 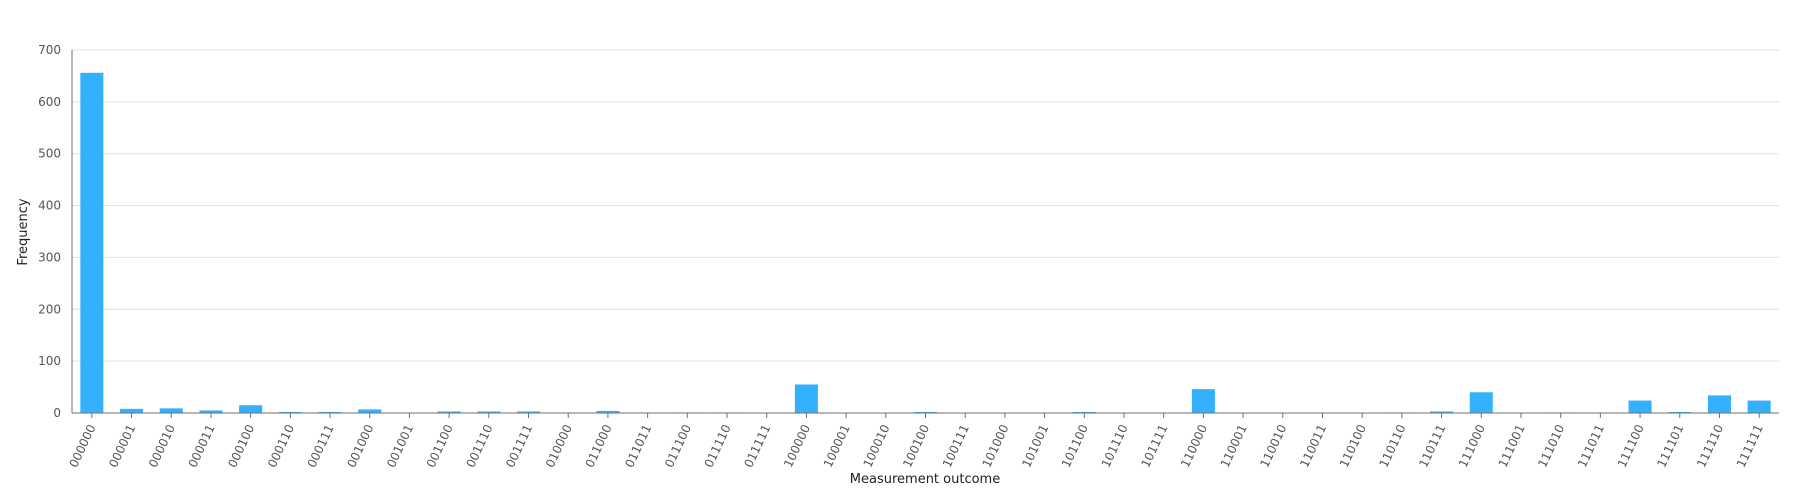 What do you see at coordinates (1393, 445) in the screenshot?
I see `x-tick-label: 110110` at bounding box center [1393, 445].